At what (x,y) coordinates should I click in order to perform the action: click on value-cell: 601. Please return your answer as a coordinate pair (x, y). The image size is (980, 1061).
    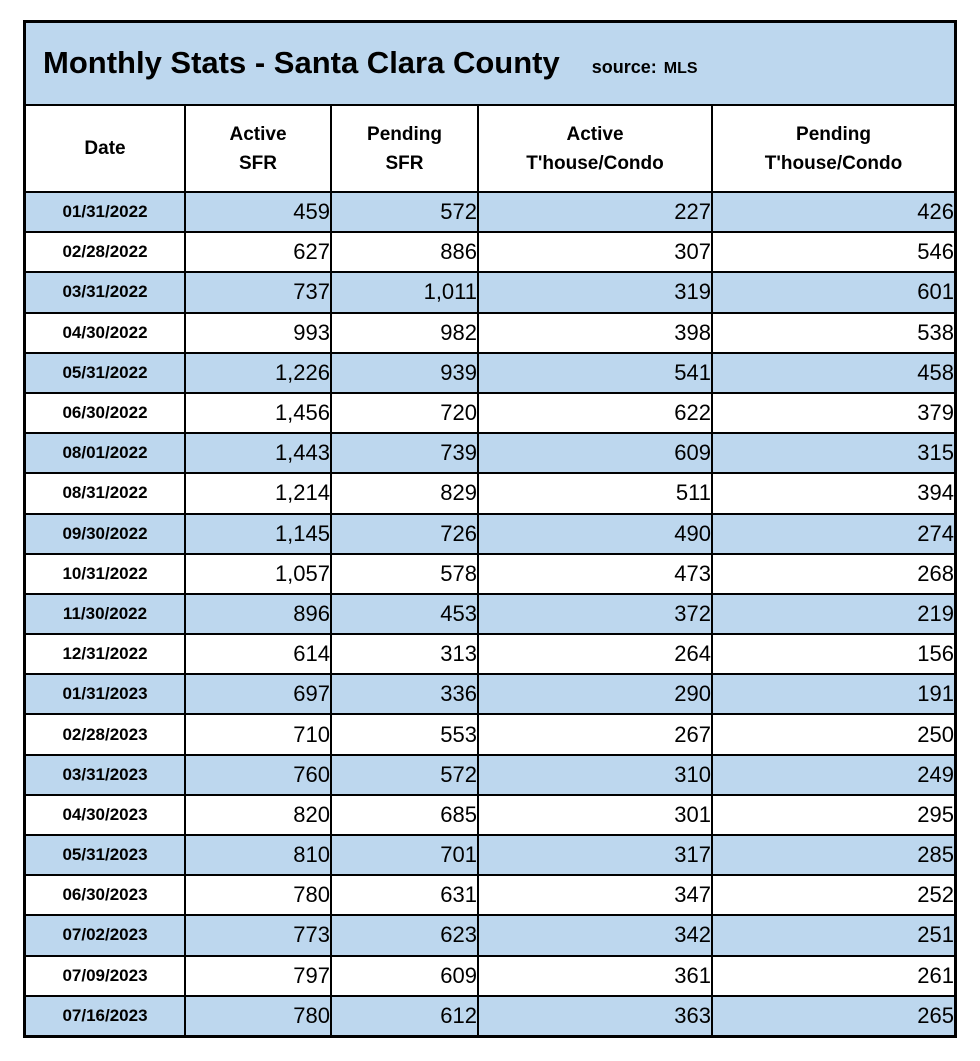
    Looking at the image, I should click on (832, 292).